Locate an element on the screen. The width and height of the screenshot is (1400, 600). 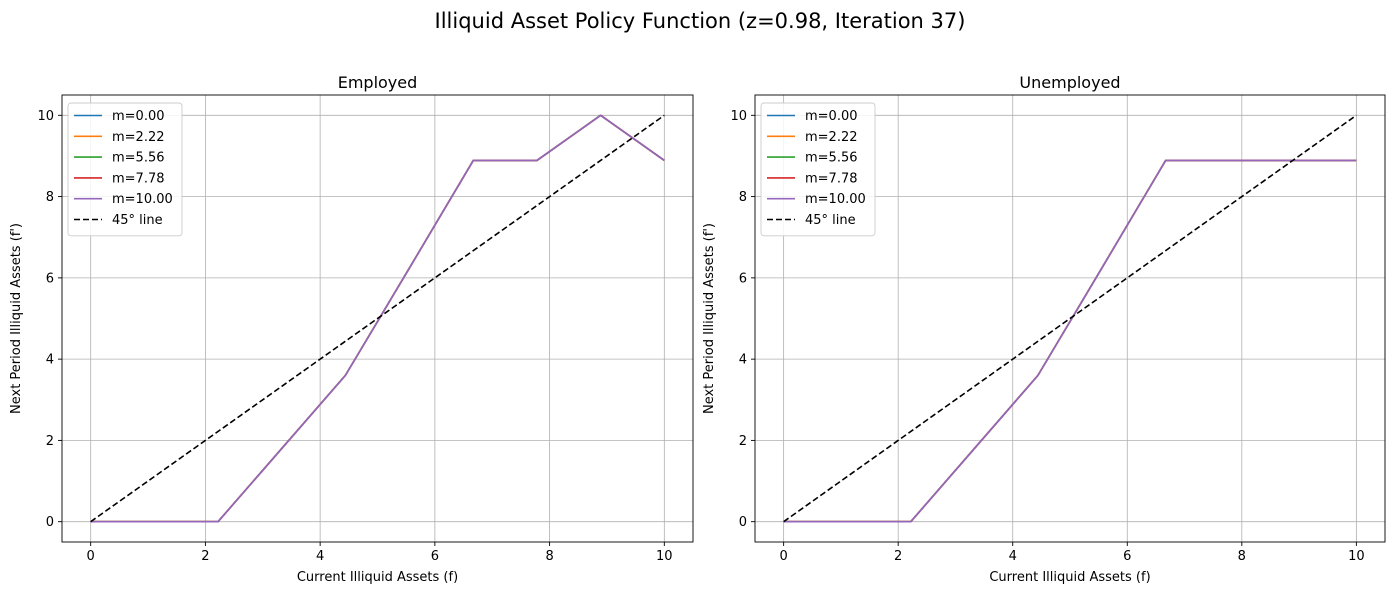
panel-title: Unemployed is located at coordinates (1069, 82).